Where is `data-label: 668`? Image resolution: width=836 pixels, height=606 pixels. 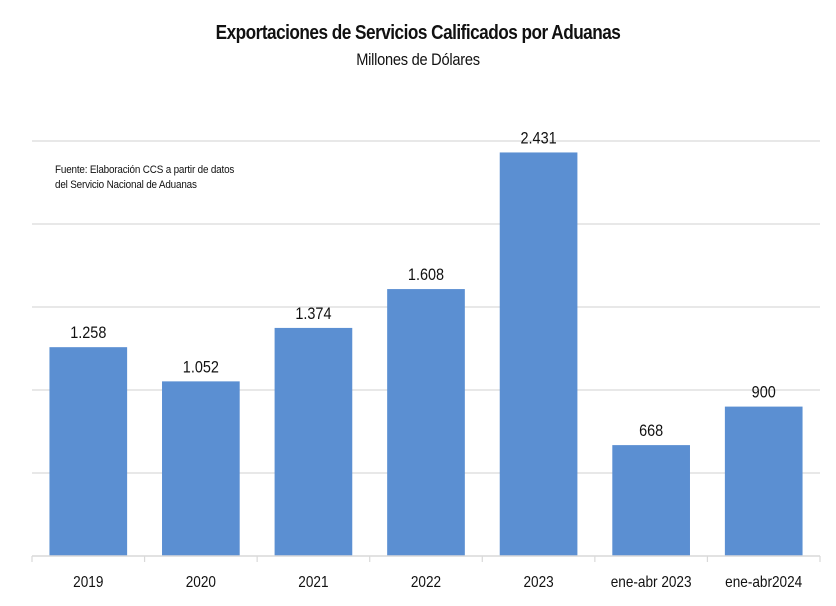
data-label: 668 is located at coordinates (651, 431).